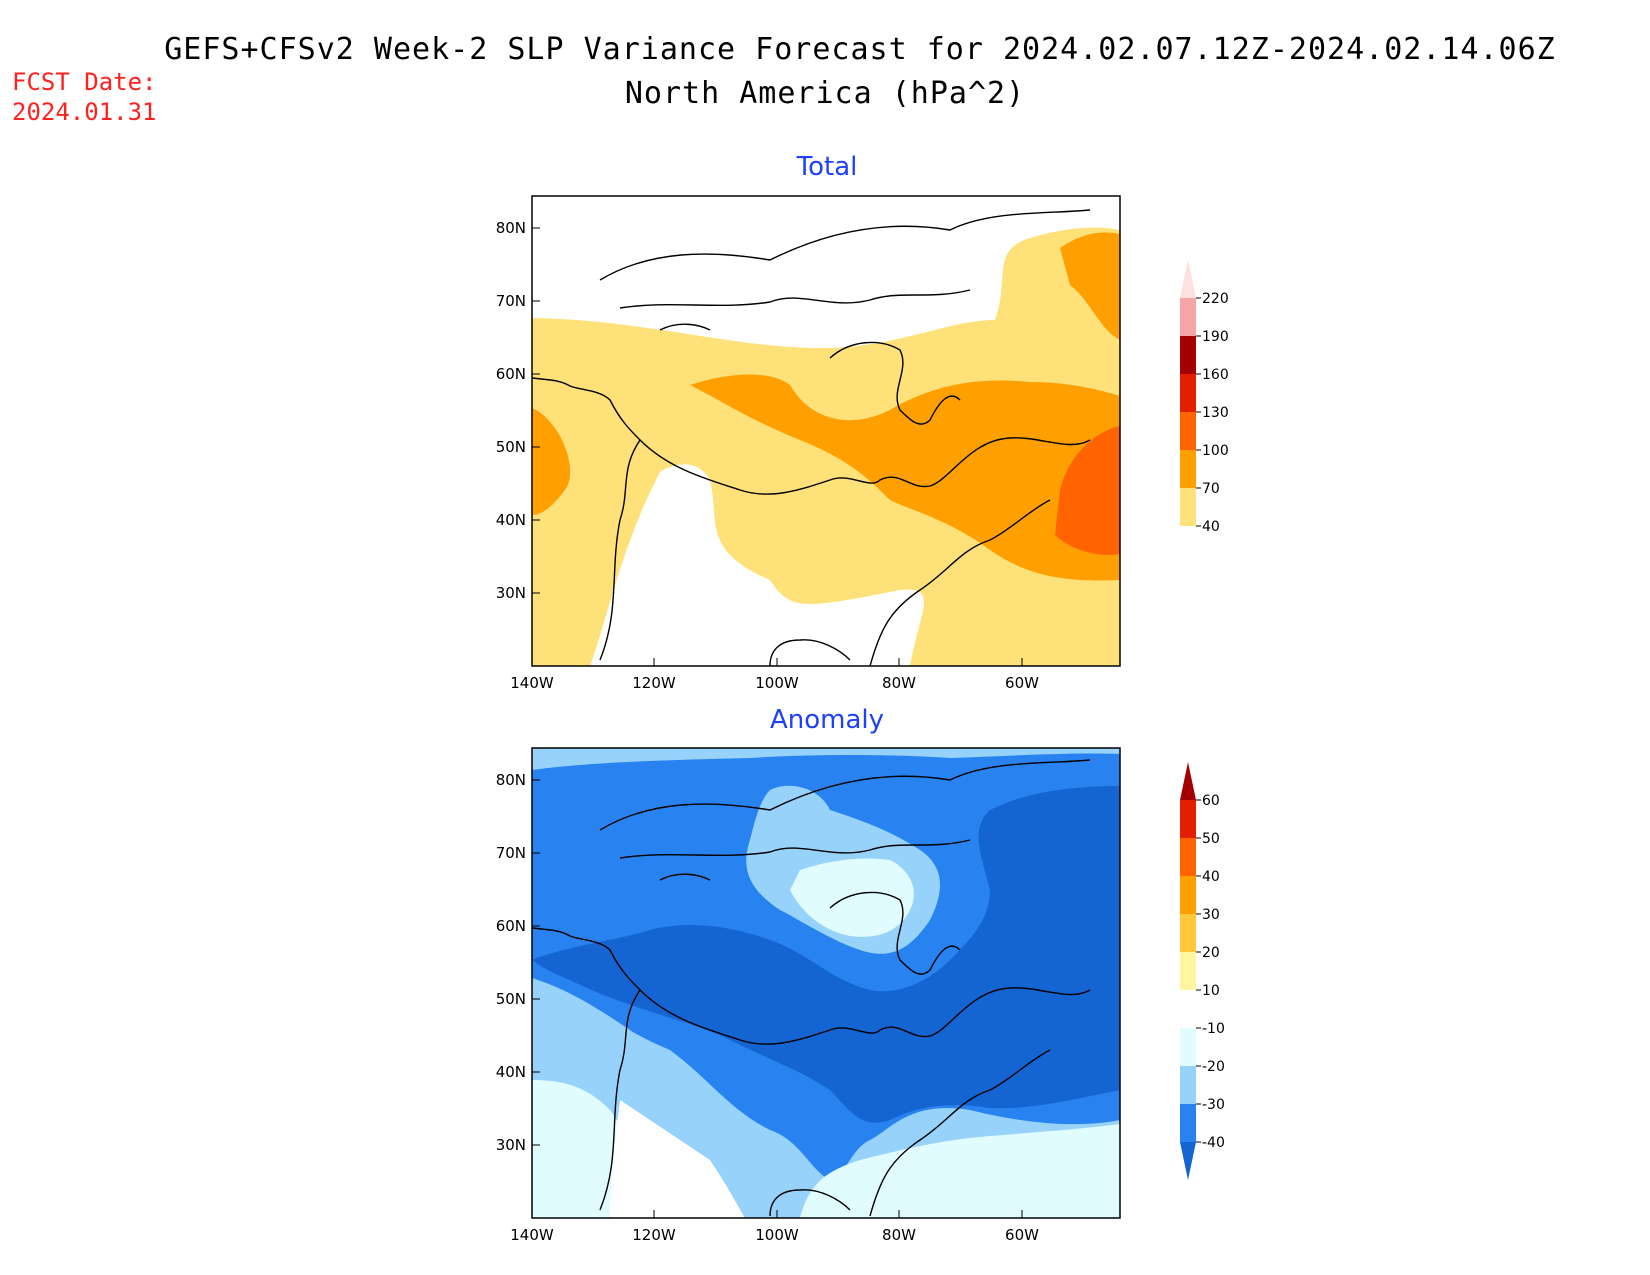 This screenshot has height=1275, width=1650. I want to click on colorbar-label: 70, so click(1211, 489).